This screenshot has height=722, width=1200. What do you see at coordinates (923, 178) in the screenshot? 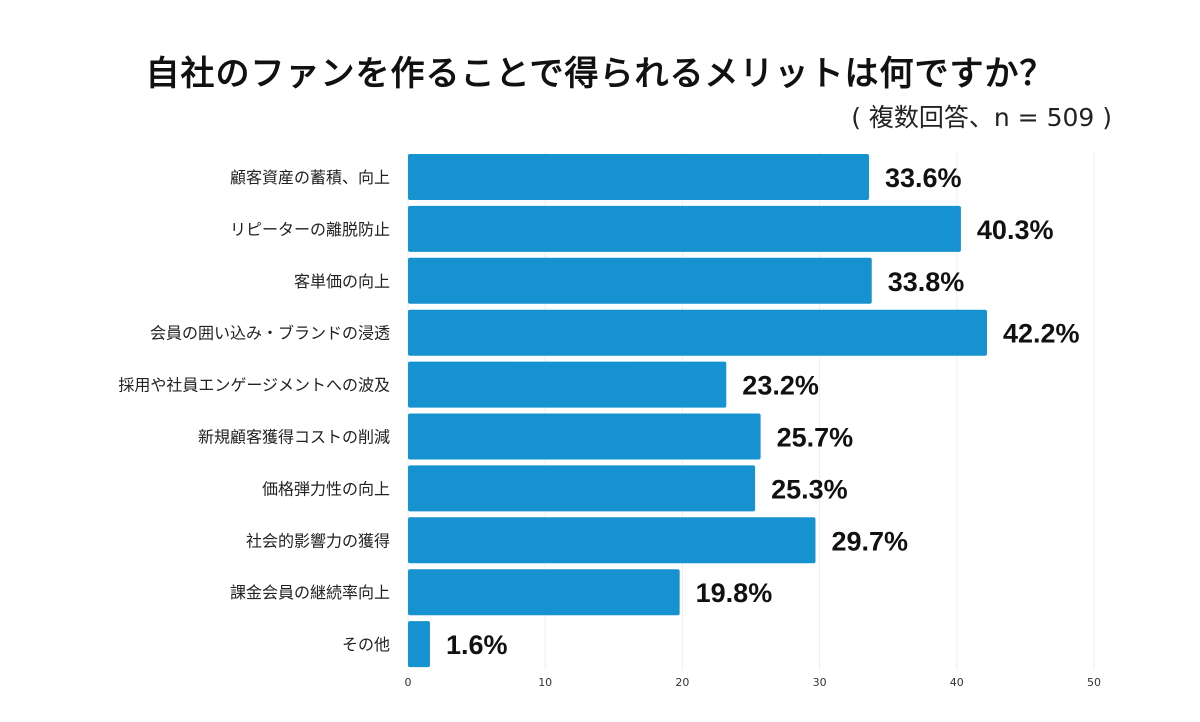
I see `data-label: 33.6%` at bounding box center [923, 178].